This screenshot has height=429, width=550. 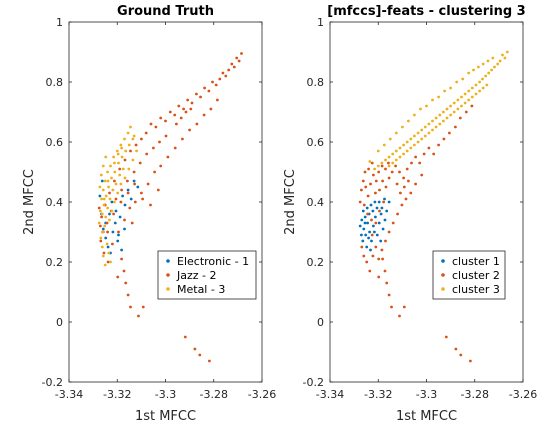 I want to click on legend-entry: cluster 3, so click(x=476, y=289).